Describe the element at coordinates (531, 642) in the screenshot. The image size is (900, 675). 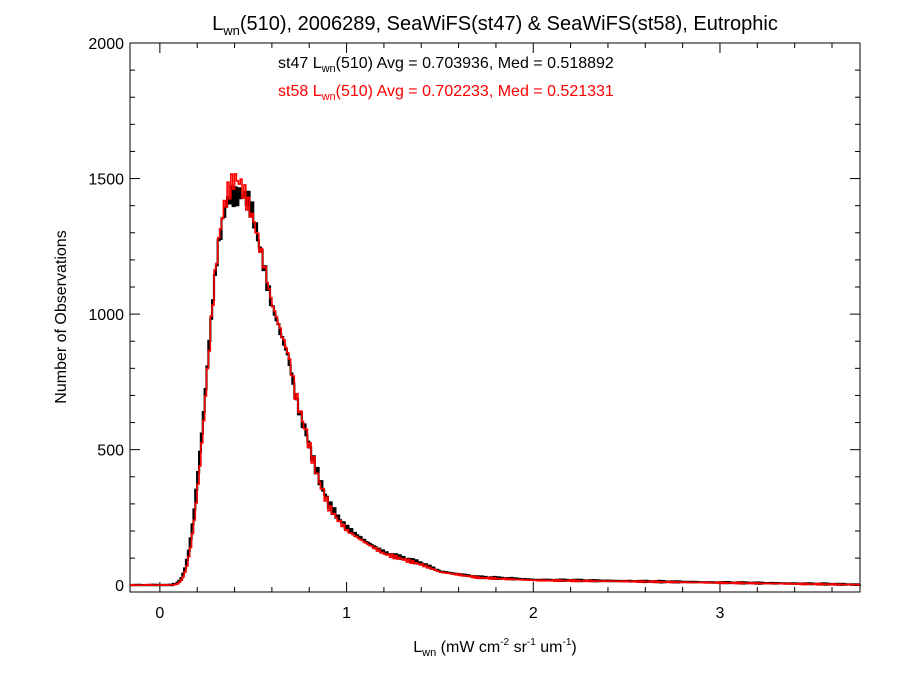
I see `x-axis-label-sup2: -1` at that location.